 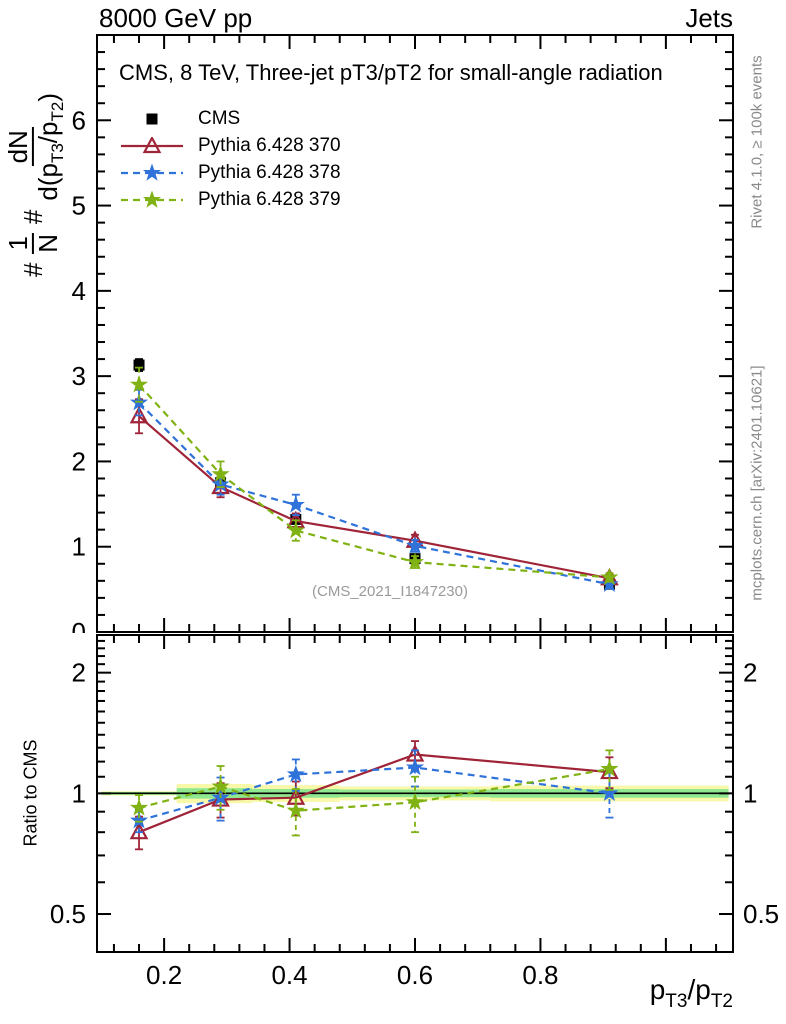 I want to click on tick-label: 0.4, so click(x=289, y=975).